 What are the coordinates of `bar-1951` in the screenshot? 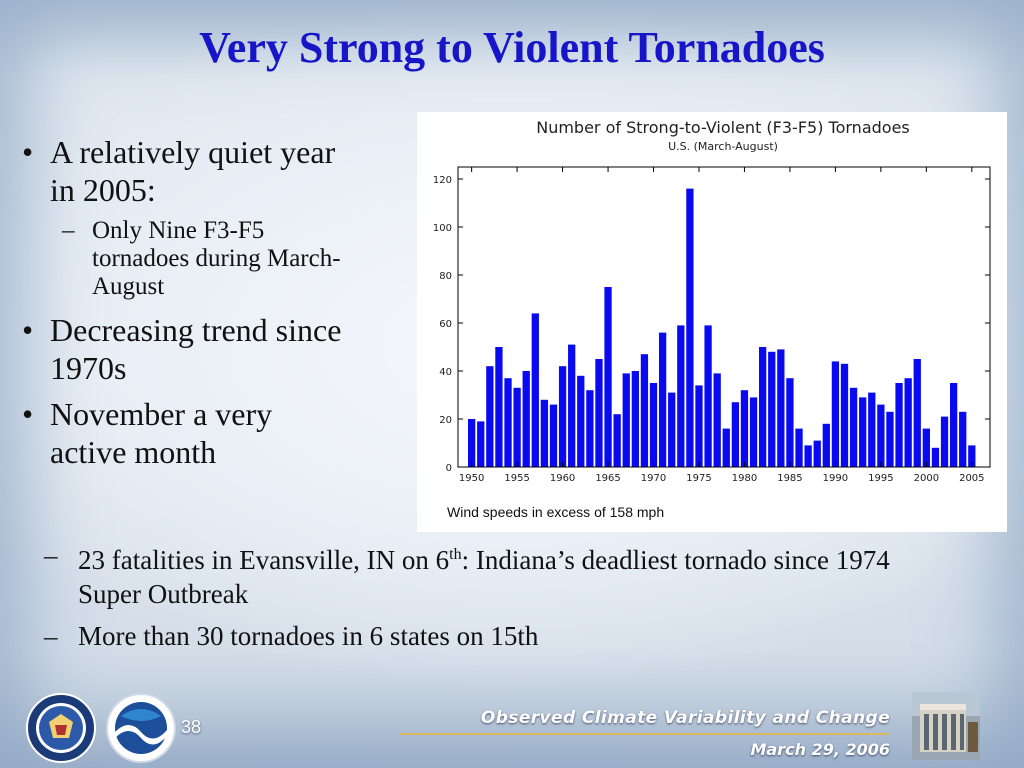 It's located at (481, 444).